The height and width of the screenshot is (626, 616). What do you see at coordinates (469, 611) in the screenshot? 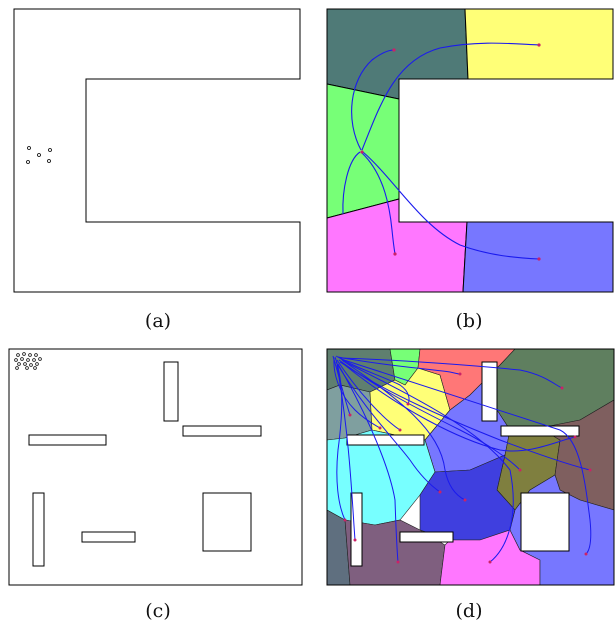
I see `caption-d: (d)` at bounding box center [469, 611].